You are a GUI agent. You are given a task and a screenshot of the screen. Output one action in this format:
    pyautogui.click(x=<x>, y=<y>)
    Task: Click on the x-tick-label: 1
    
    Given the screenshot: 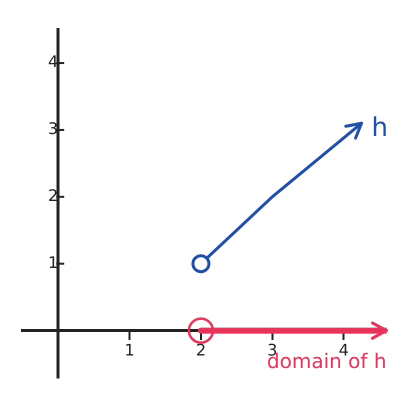 What is the action you would take?
    pyautogui.click(x=129, y=350)
    